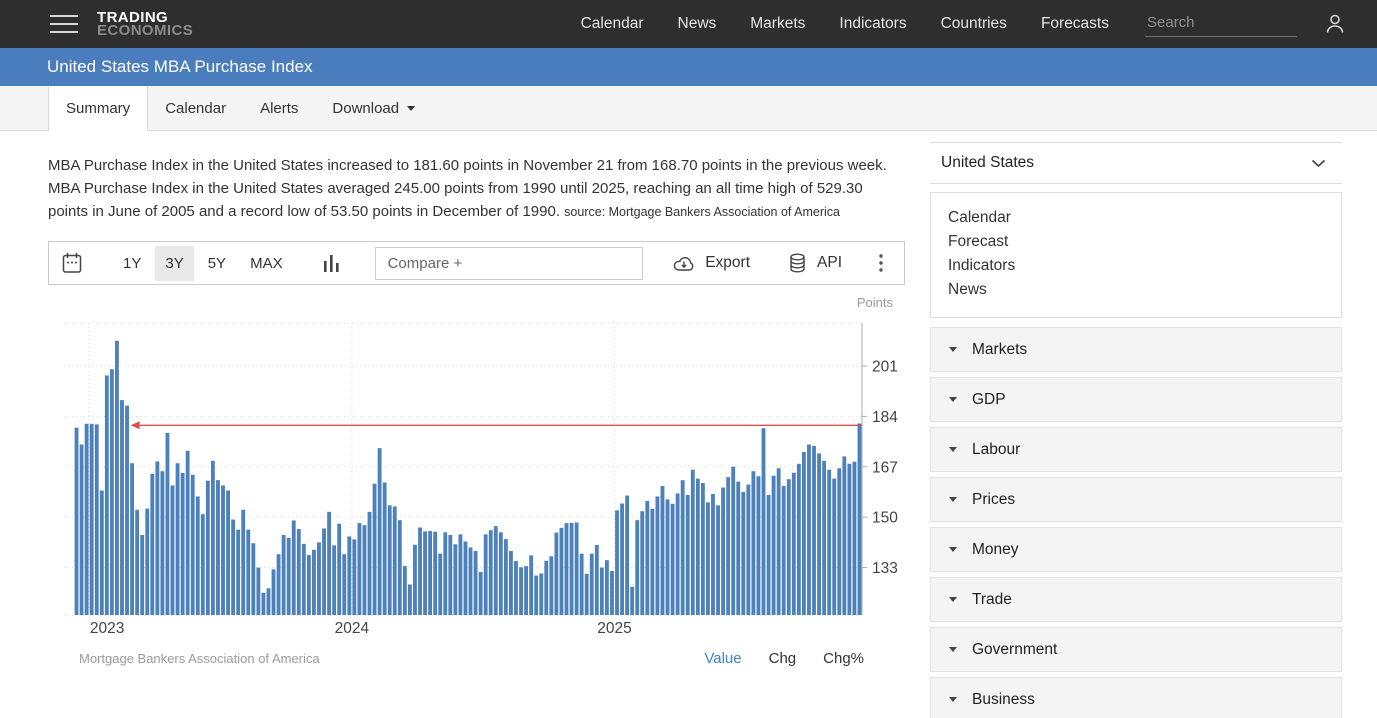 The image size is (1377, 718). I want to click on search-input, so click(1221, 24).